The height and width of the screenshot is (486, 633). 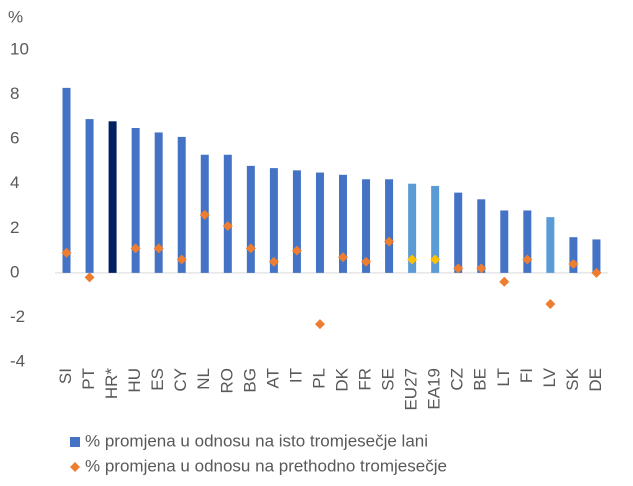 I want to click on x-tick-label: HR*, so click(x=111, y=384).